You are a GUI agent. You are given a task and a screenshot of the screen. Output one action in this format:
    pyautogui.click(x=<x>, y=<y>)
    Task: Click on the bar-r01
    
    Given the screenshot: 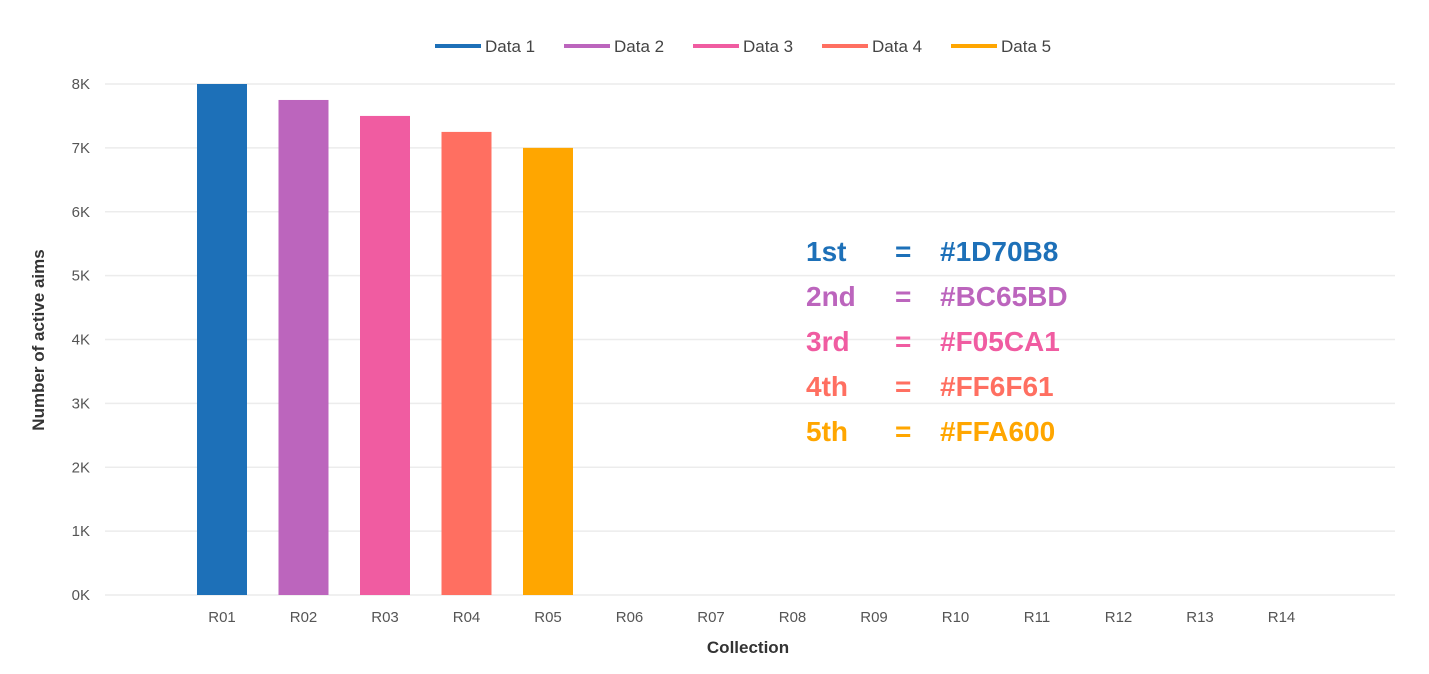 What is the action you would take?
    pyautogui.click(x=222, y=339)
    